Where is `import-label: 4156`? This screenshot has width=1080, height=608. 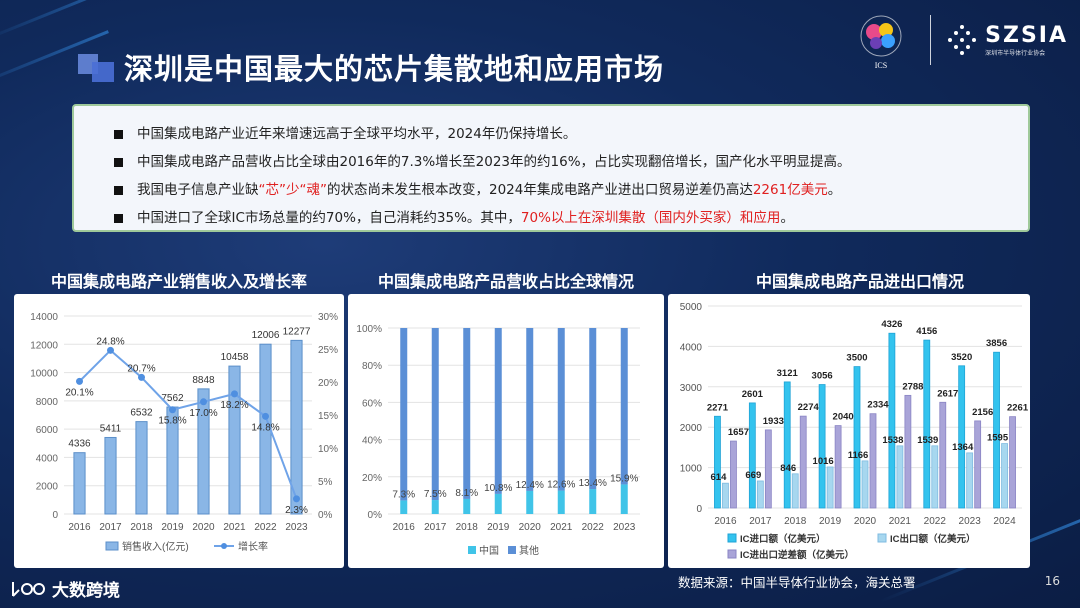 import-label: 4156 is located at coordinates (926, 331).